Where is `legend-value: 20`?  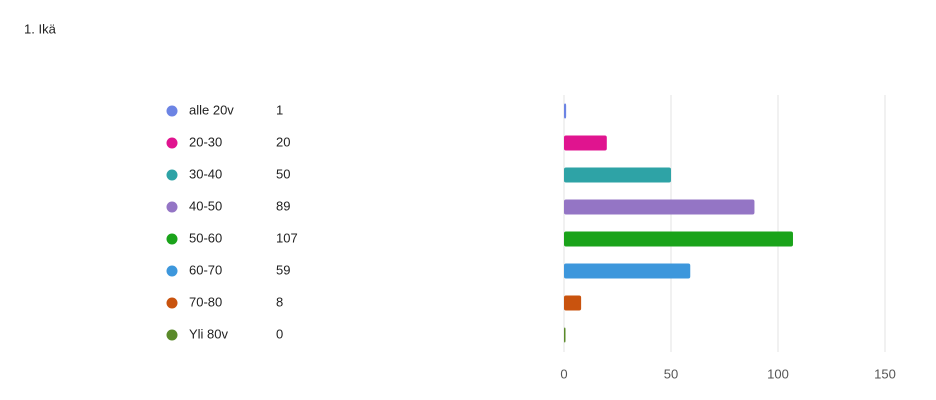
legend-value: 20 is located at coordinates (283, 141).